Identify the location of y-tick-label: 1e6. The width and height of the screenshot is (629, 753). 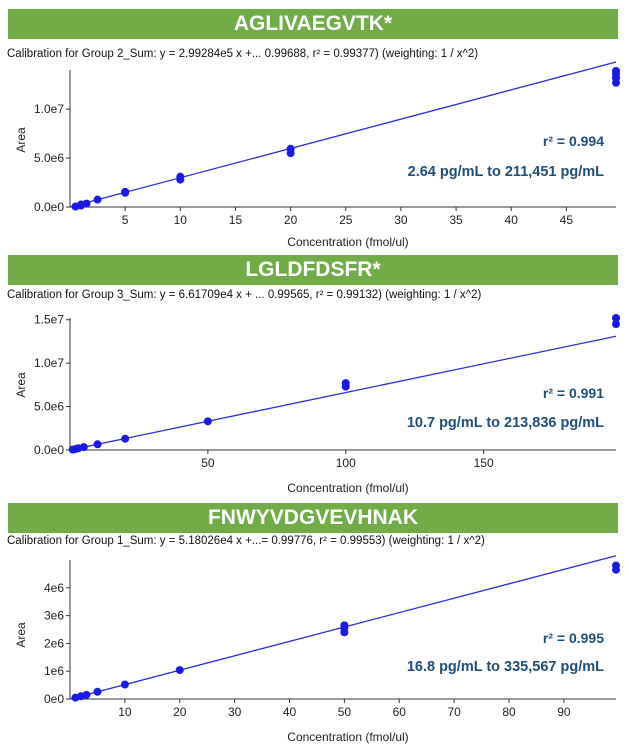
(54, 671).